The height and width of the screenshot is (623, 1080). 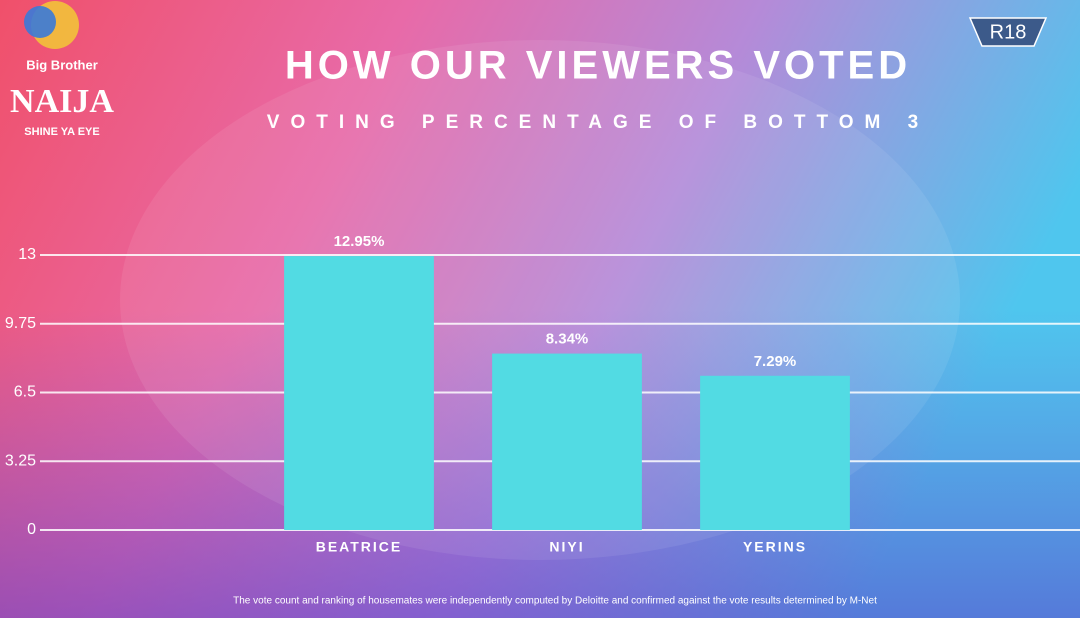 I want to click on value-label: 7.29%, so click(x=775, y=361).